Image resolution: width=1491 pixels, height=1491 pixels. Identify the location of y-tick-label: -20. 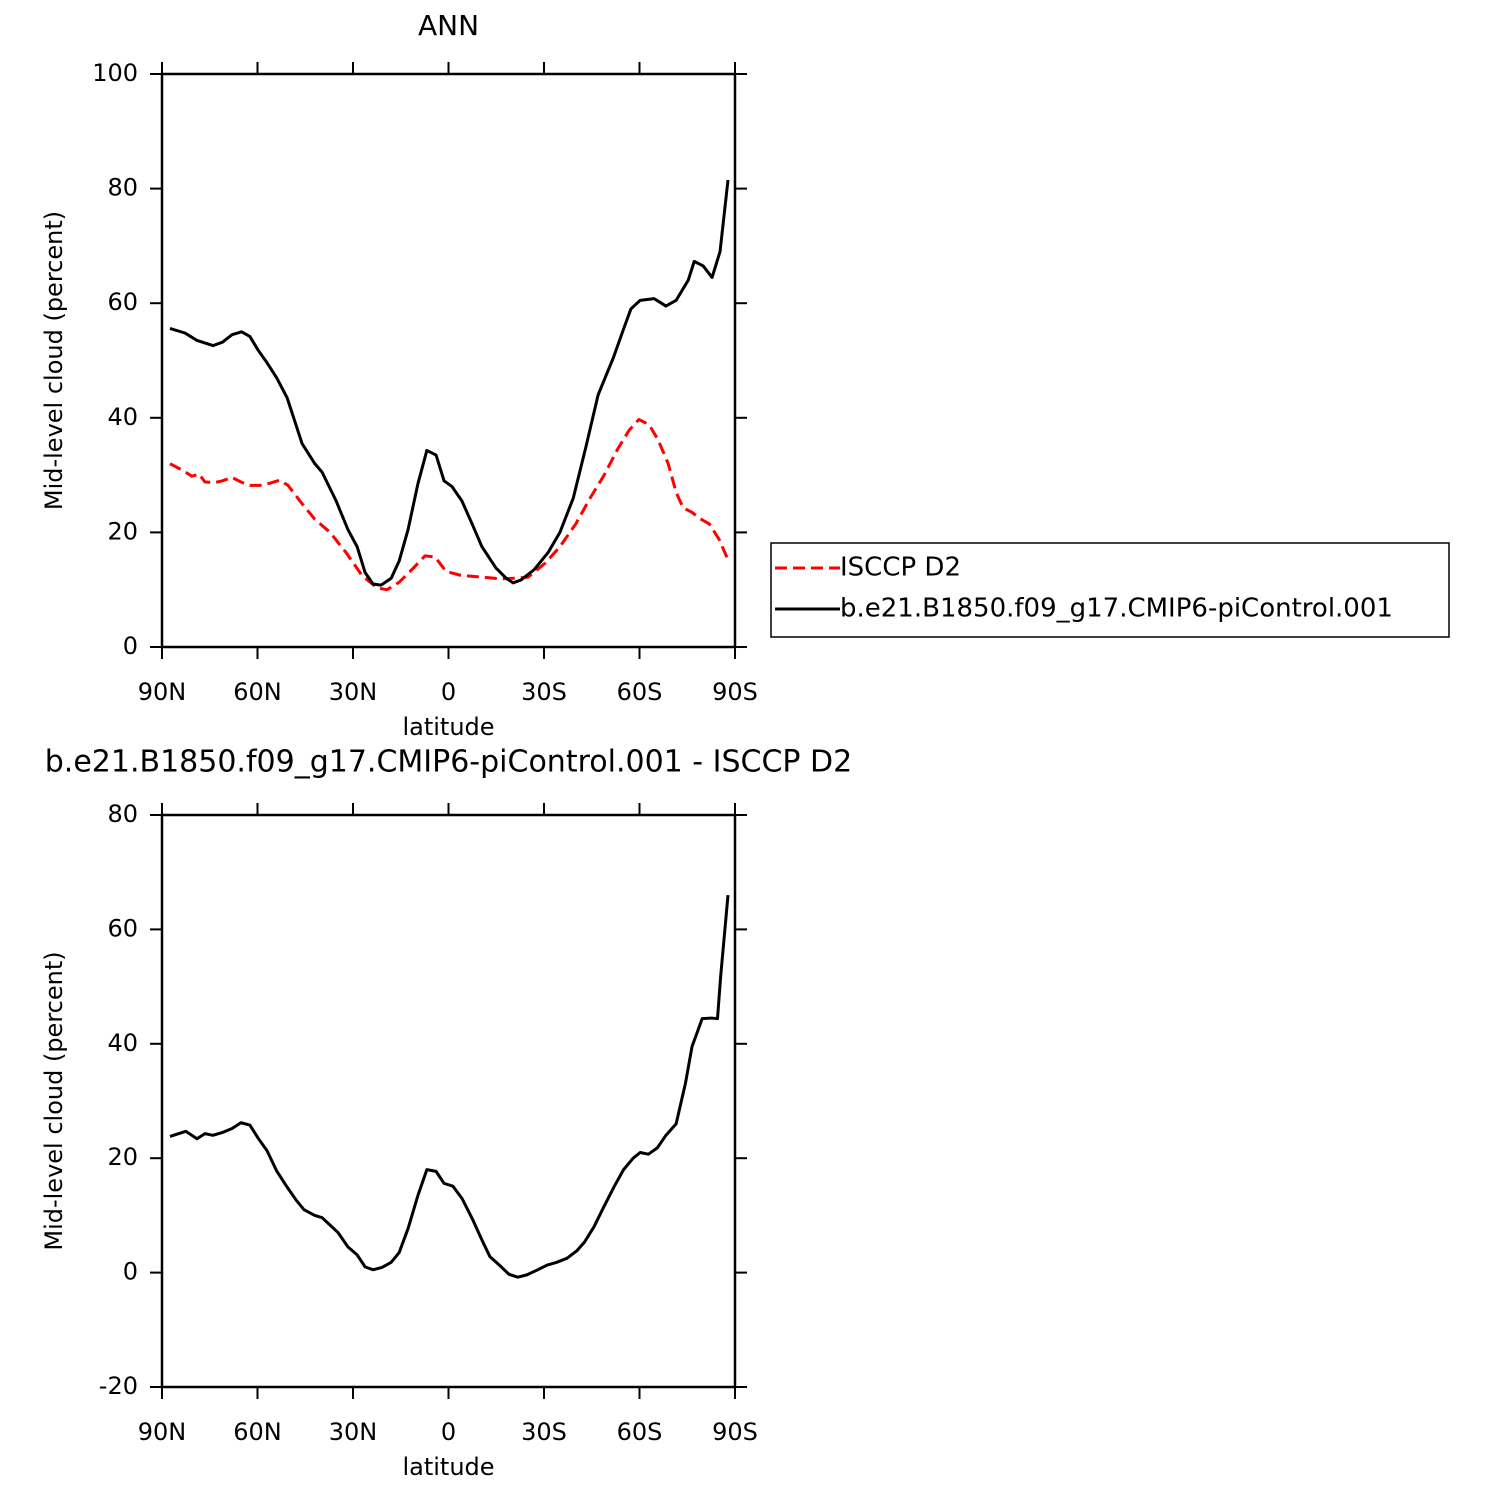
(118, 1386).